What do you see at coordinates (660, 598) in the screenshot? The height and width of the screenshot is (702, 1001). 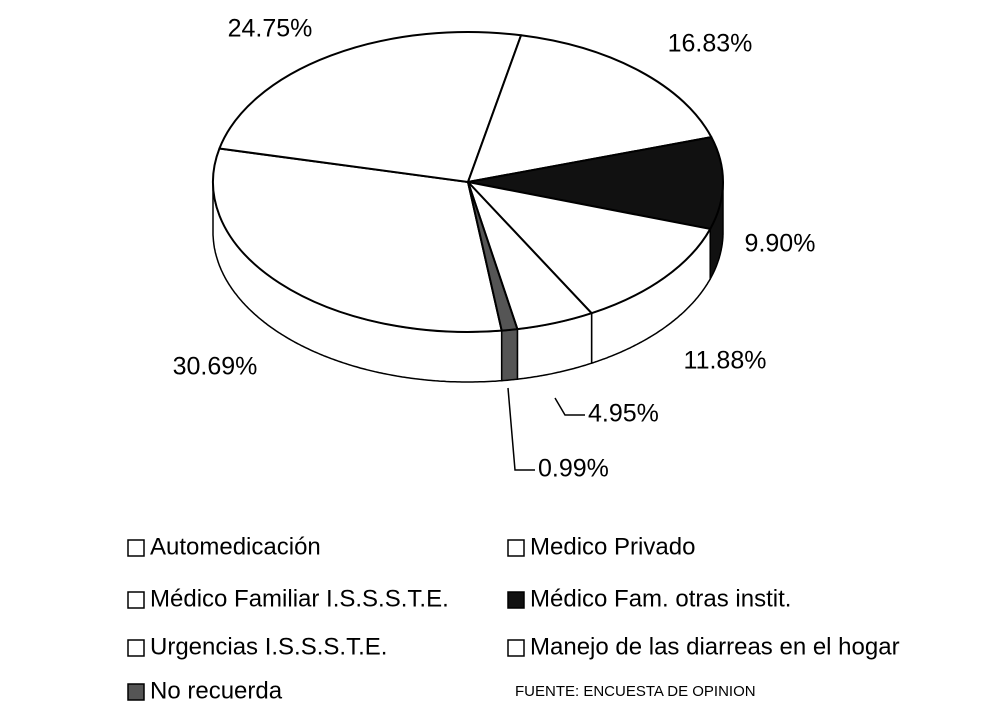 I see `legend-label: Médico Fam. otras instit.` at bounding box center [660, 598].